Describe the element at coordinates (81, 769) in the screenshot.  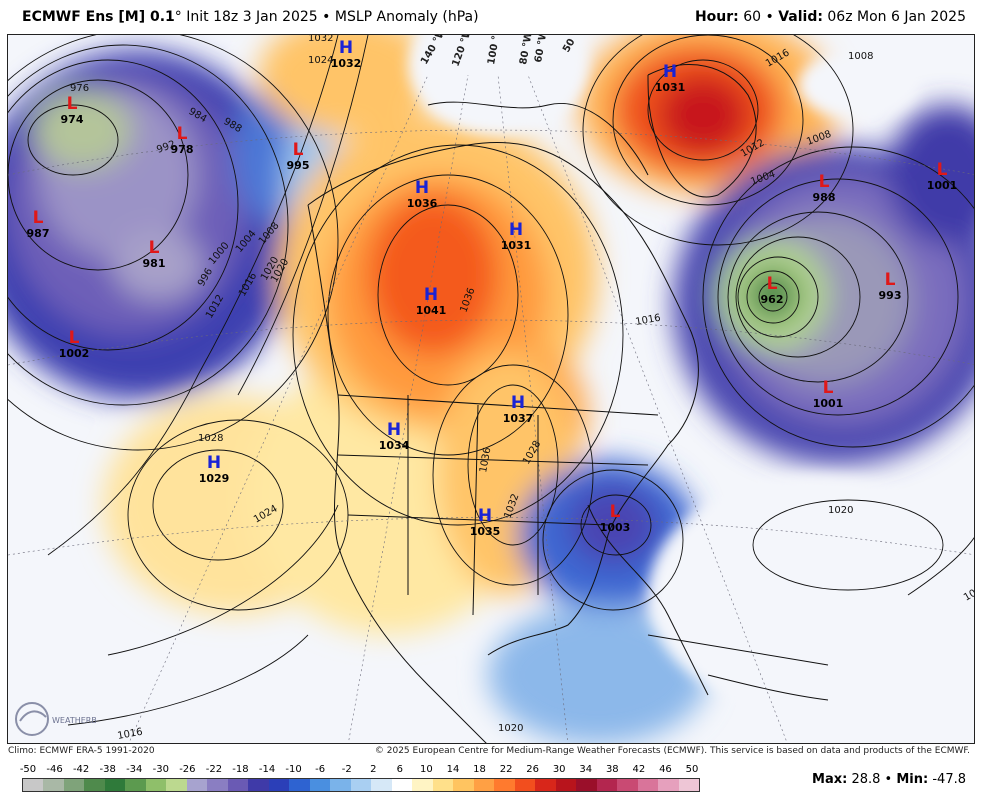
I see `colorbar-tick-label: -42` at that location.